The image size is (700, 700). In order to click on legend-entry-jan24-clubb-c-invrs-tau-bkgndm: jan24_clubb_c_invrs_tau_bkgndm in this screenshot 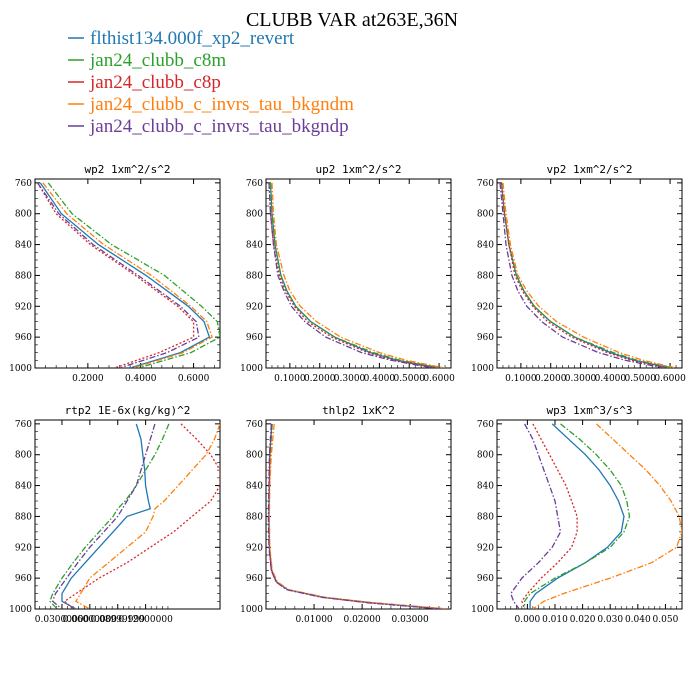, I will do `click(221, 104)`.